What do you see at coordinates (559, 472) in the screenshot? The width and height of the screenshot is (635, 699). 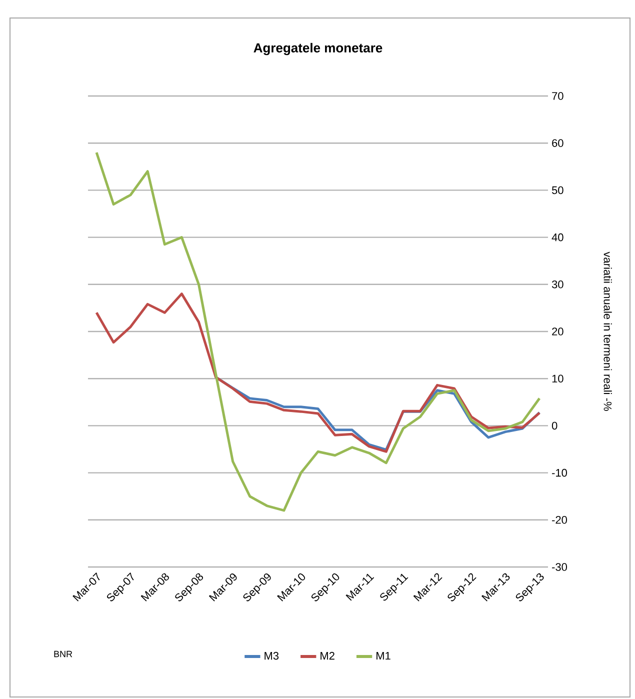 I see `y-tick-label: -10` at bounding box center [559, 472].